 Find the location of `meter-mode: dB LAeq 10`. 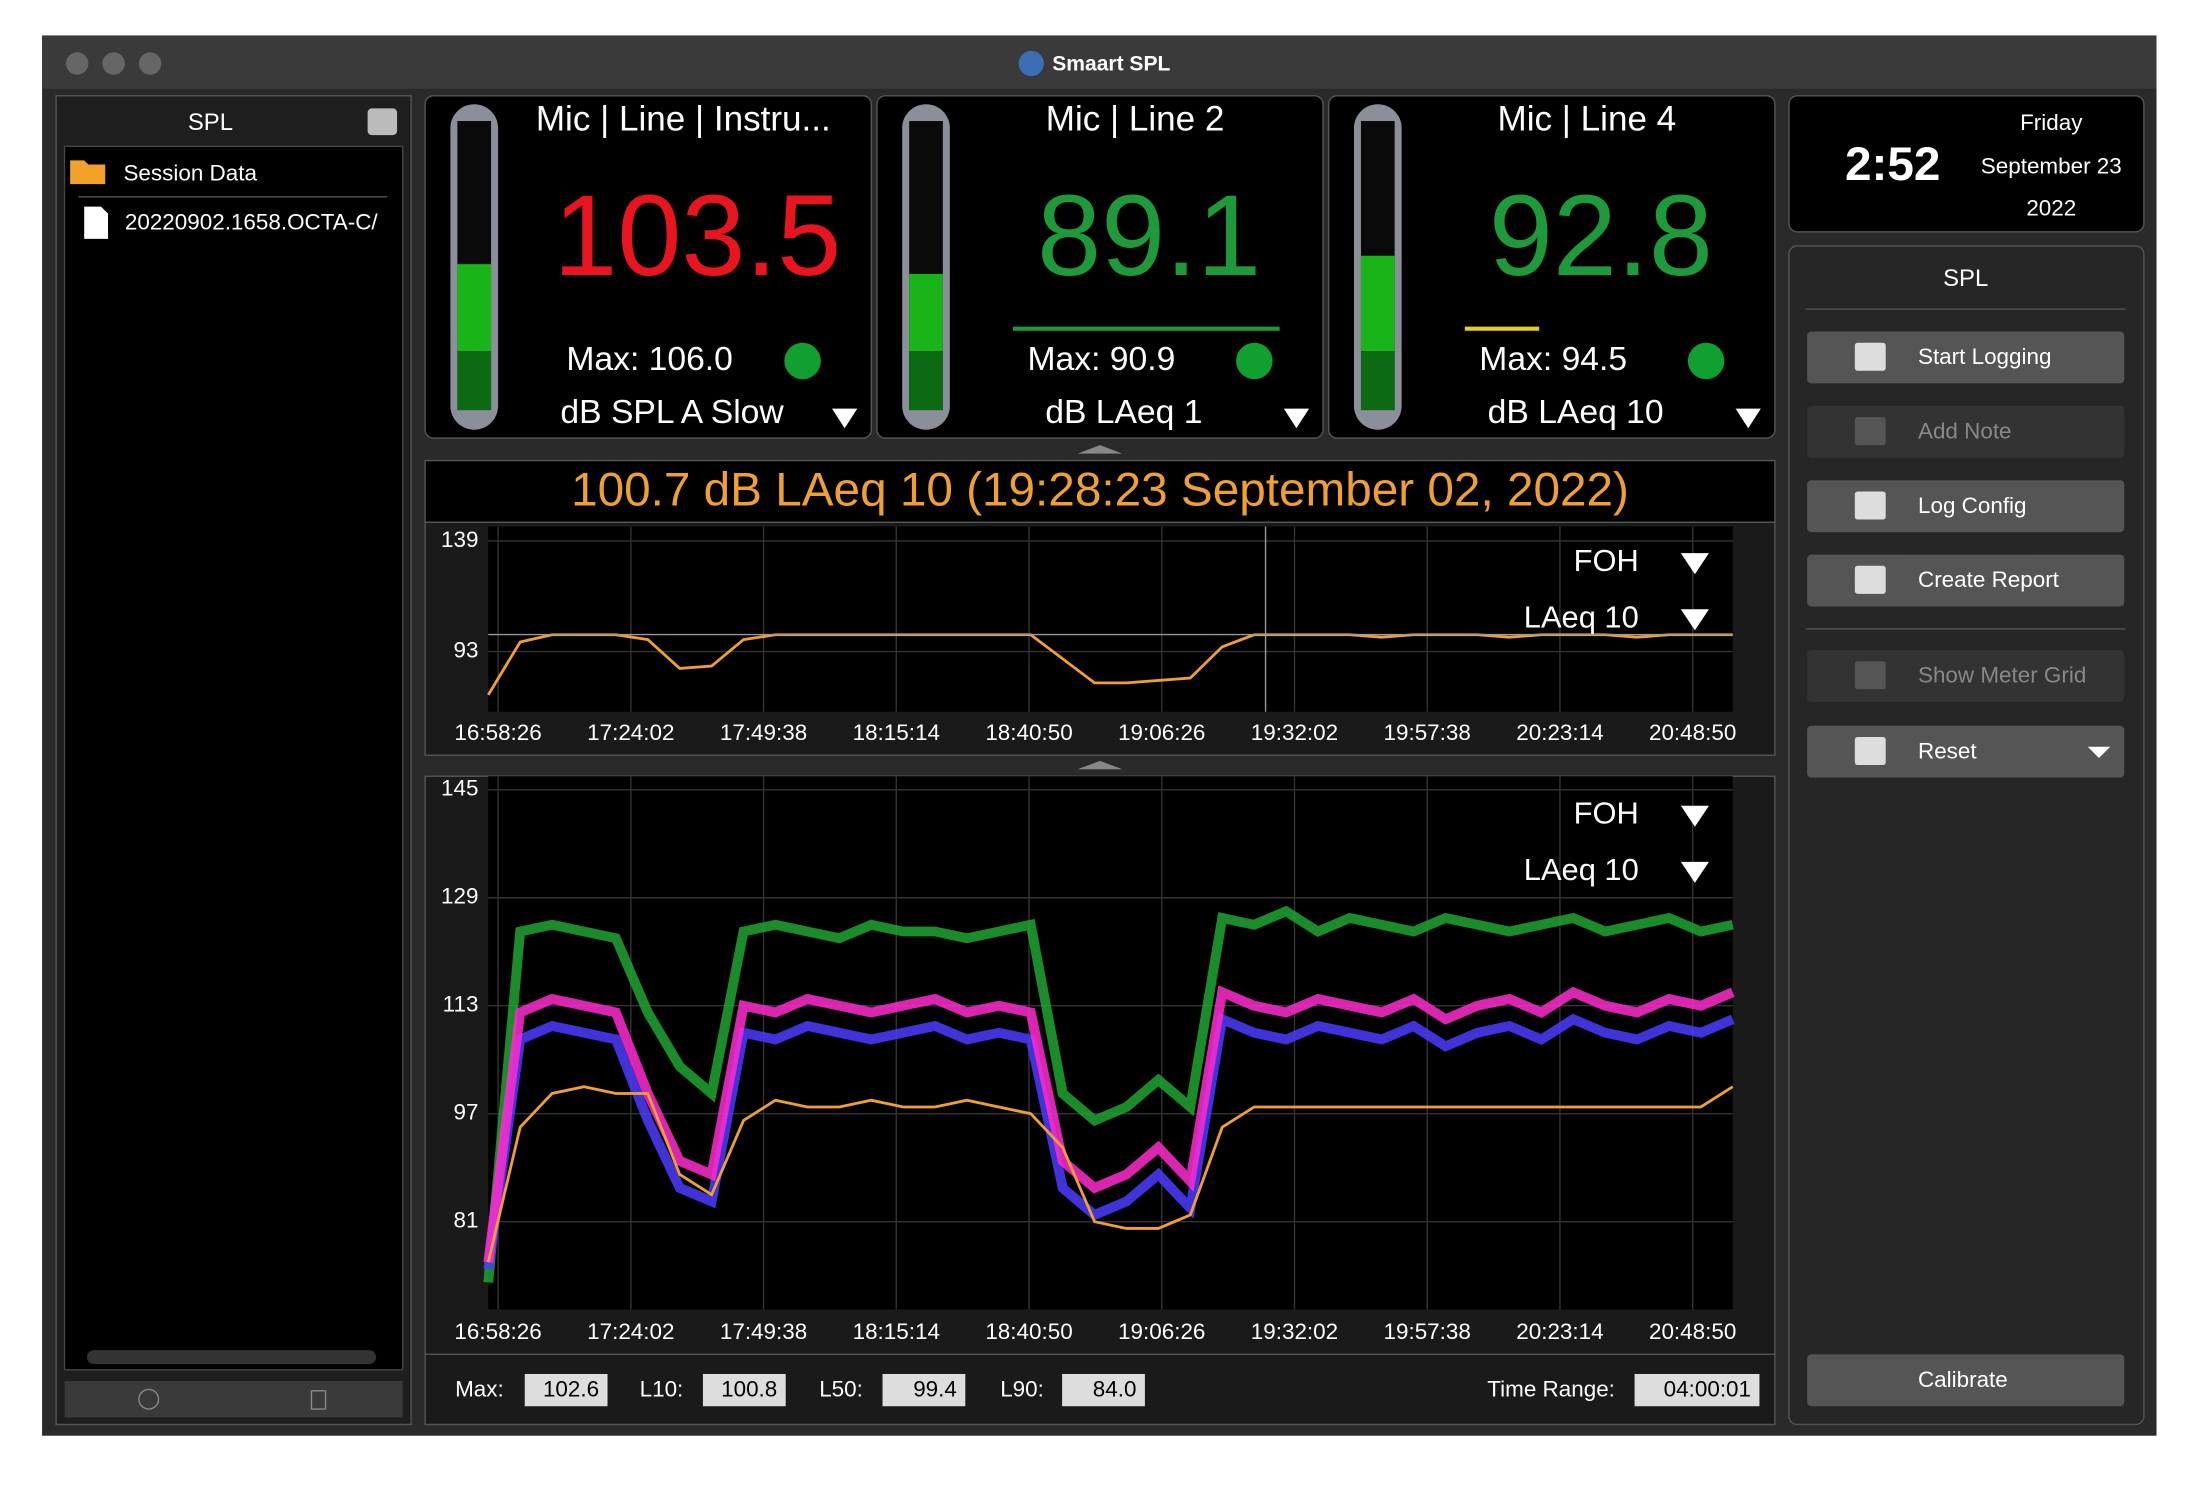

meter-mode: dB LAeq 10 is located at coordinates (1576, 412).